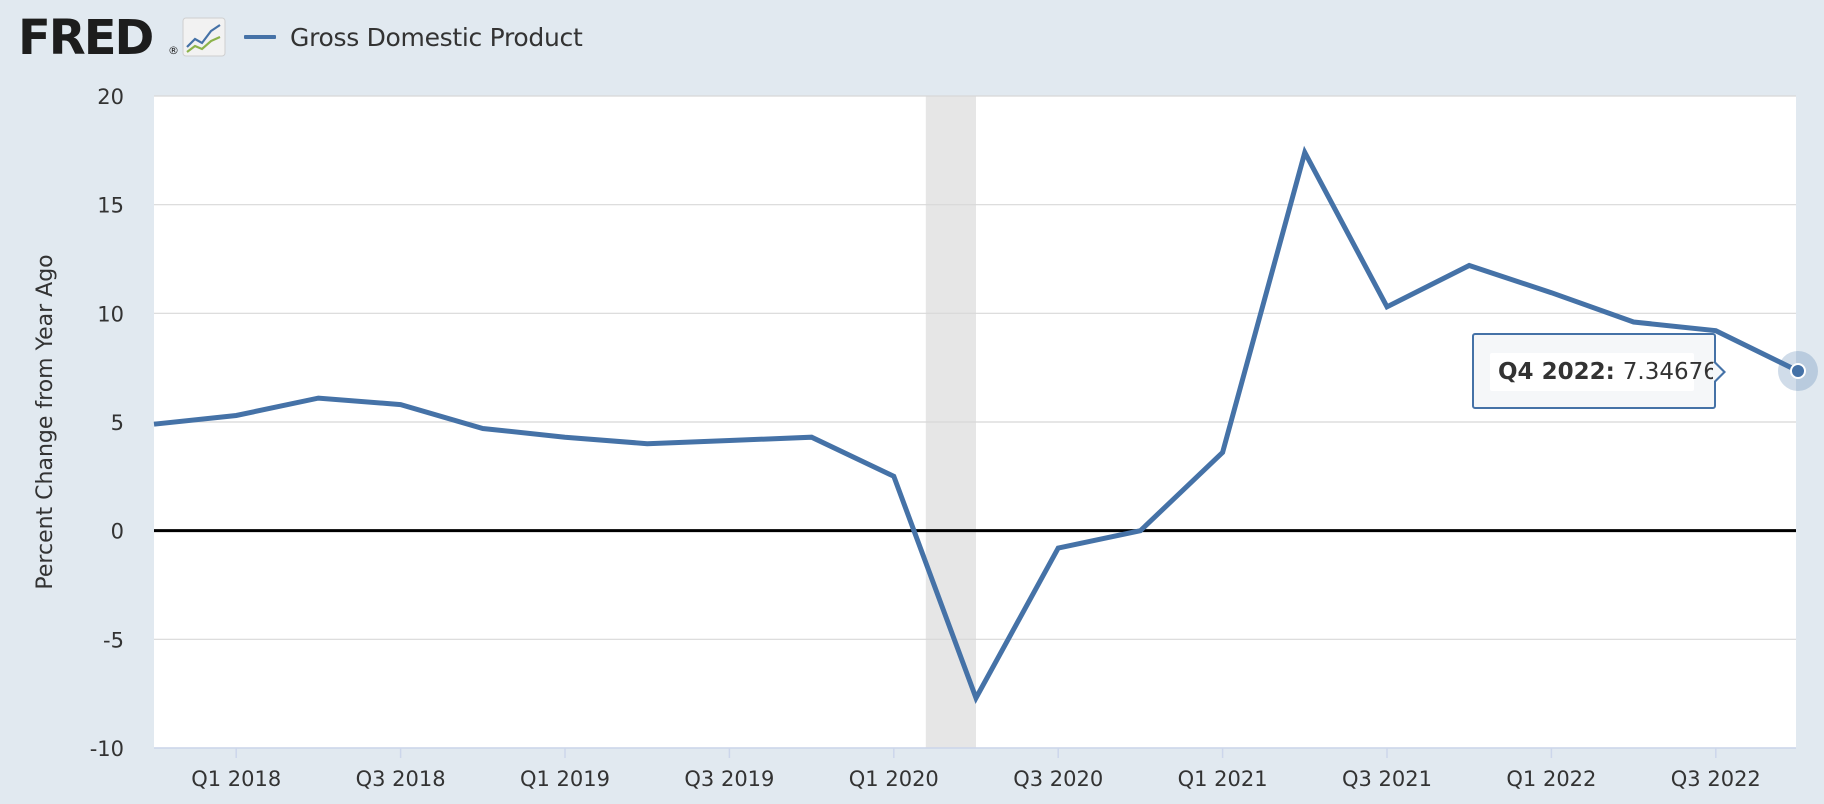 The width and height of the screenshot is (1824, 804). I want to click on y-tick-label: 15, so click(110, 206).